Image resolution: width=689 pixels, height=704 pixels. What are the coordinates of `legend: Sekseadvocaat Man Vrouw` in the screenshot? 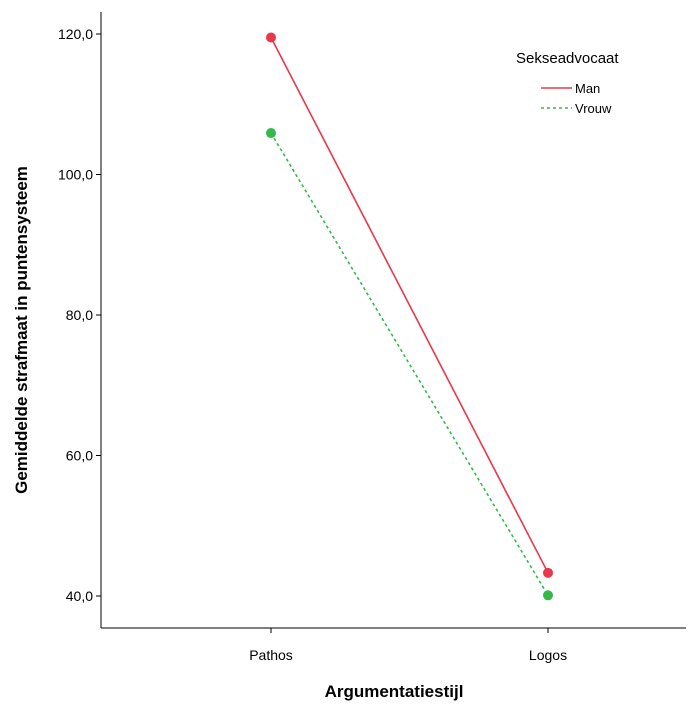 It's located at (567, 83).